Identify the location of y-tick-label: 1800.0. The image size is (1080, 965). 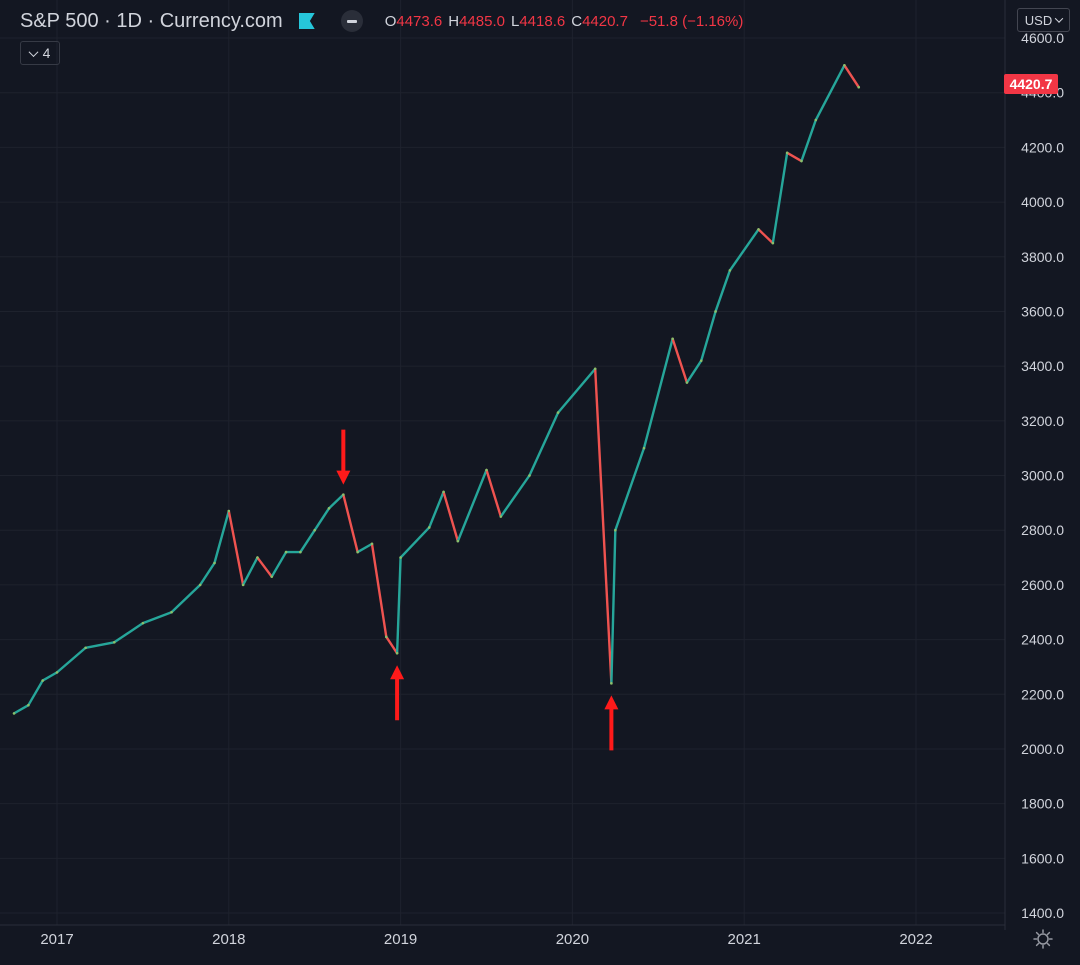
(1042, 804).